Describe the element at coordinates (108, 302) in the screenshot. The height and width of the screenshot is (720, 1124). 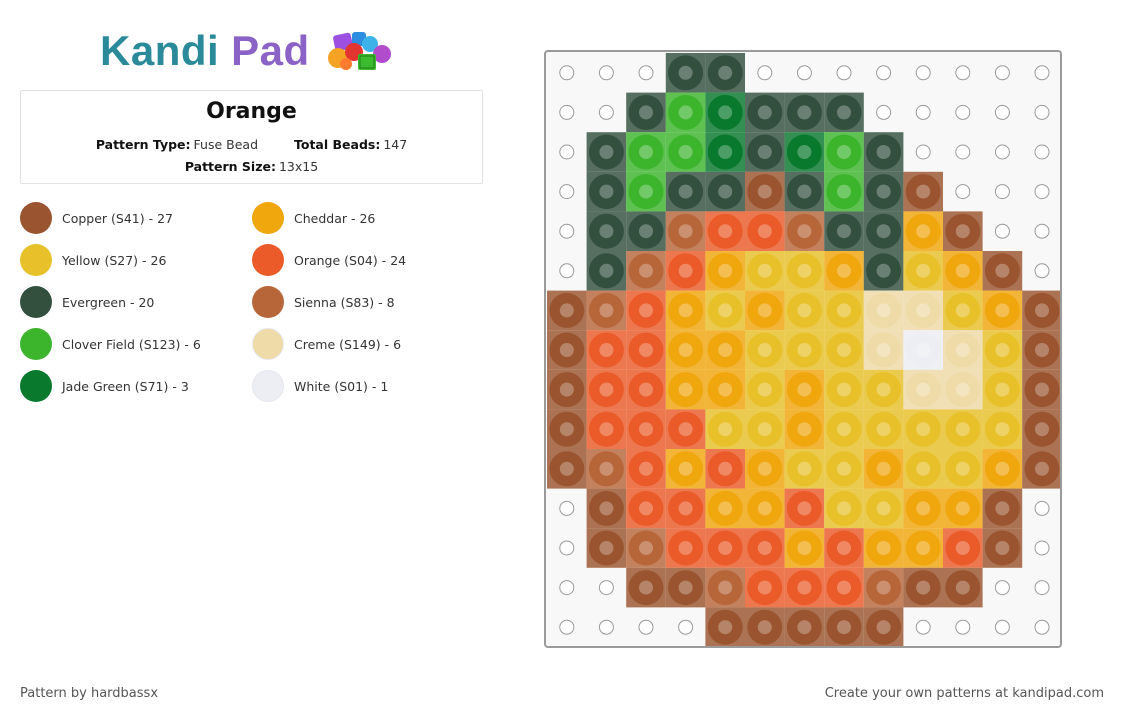
I see `legend-label: Evergreen - 20` at that location.